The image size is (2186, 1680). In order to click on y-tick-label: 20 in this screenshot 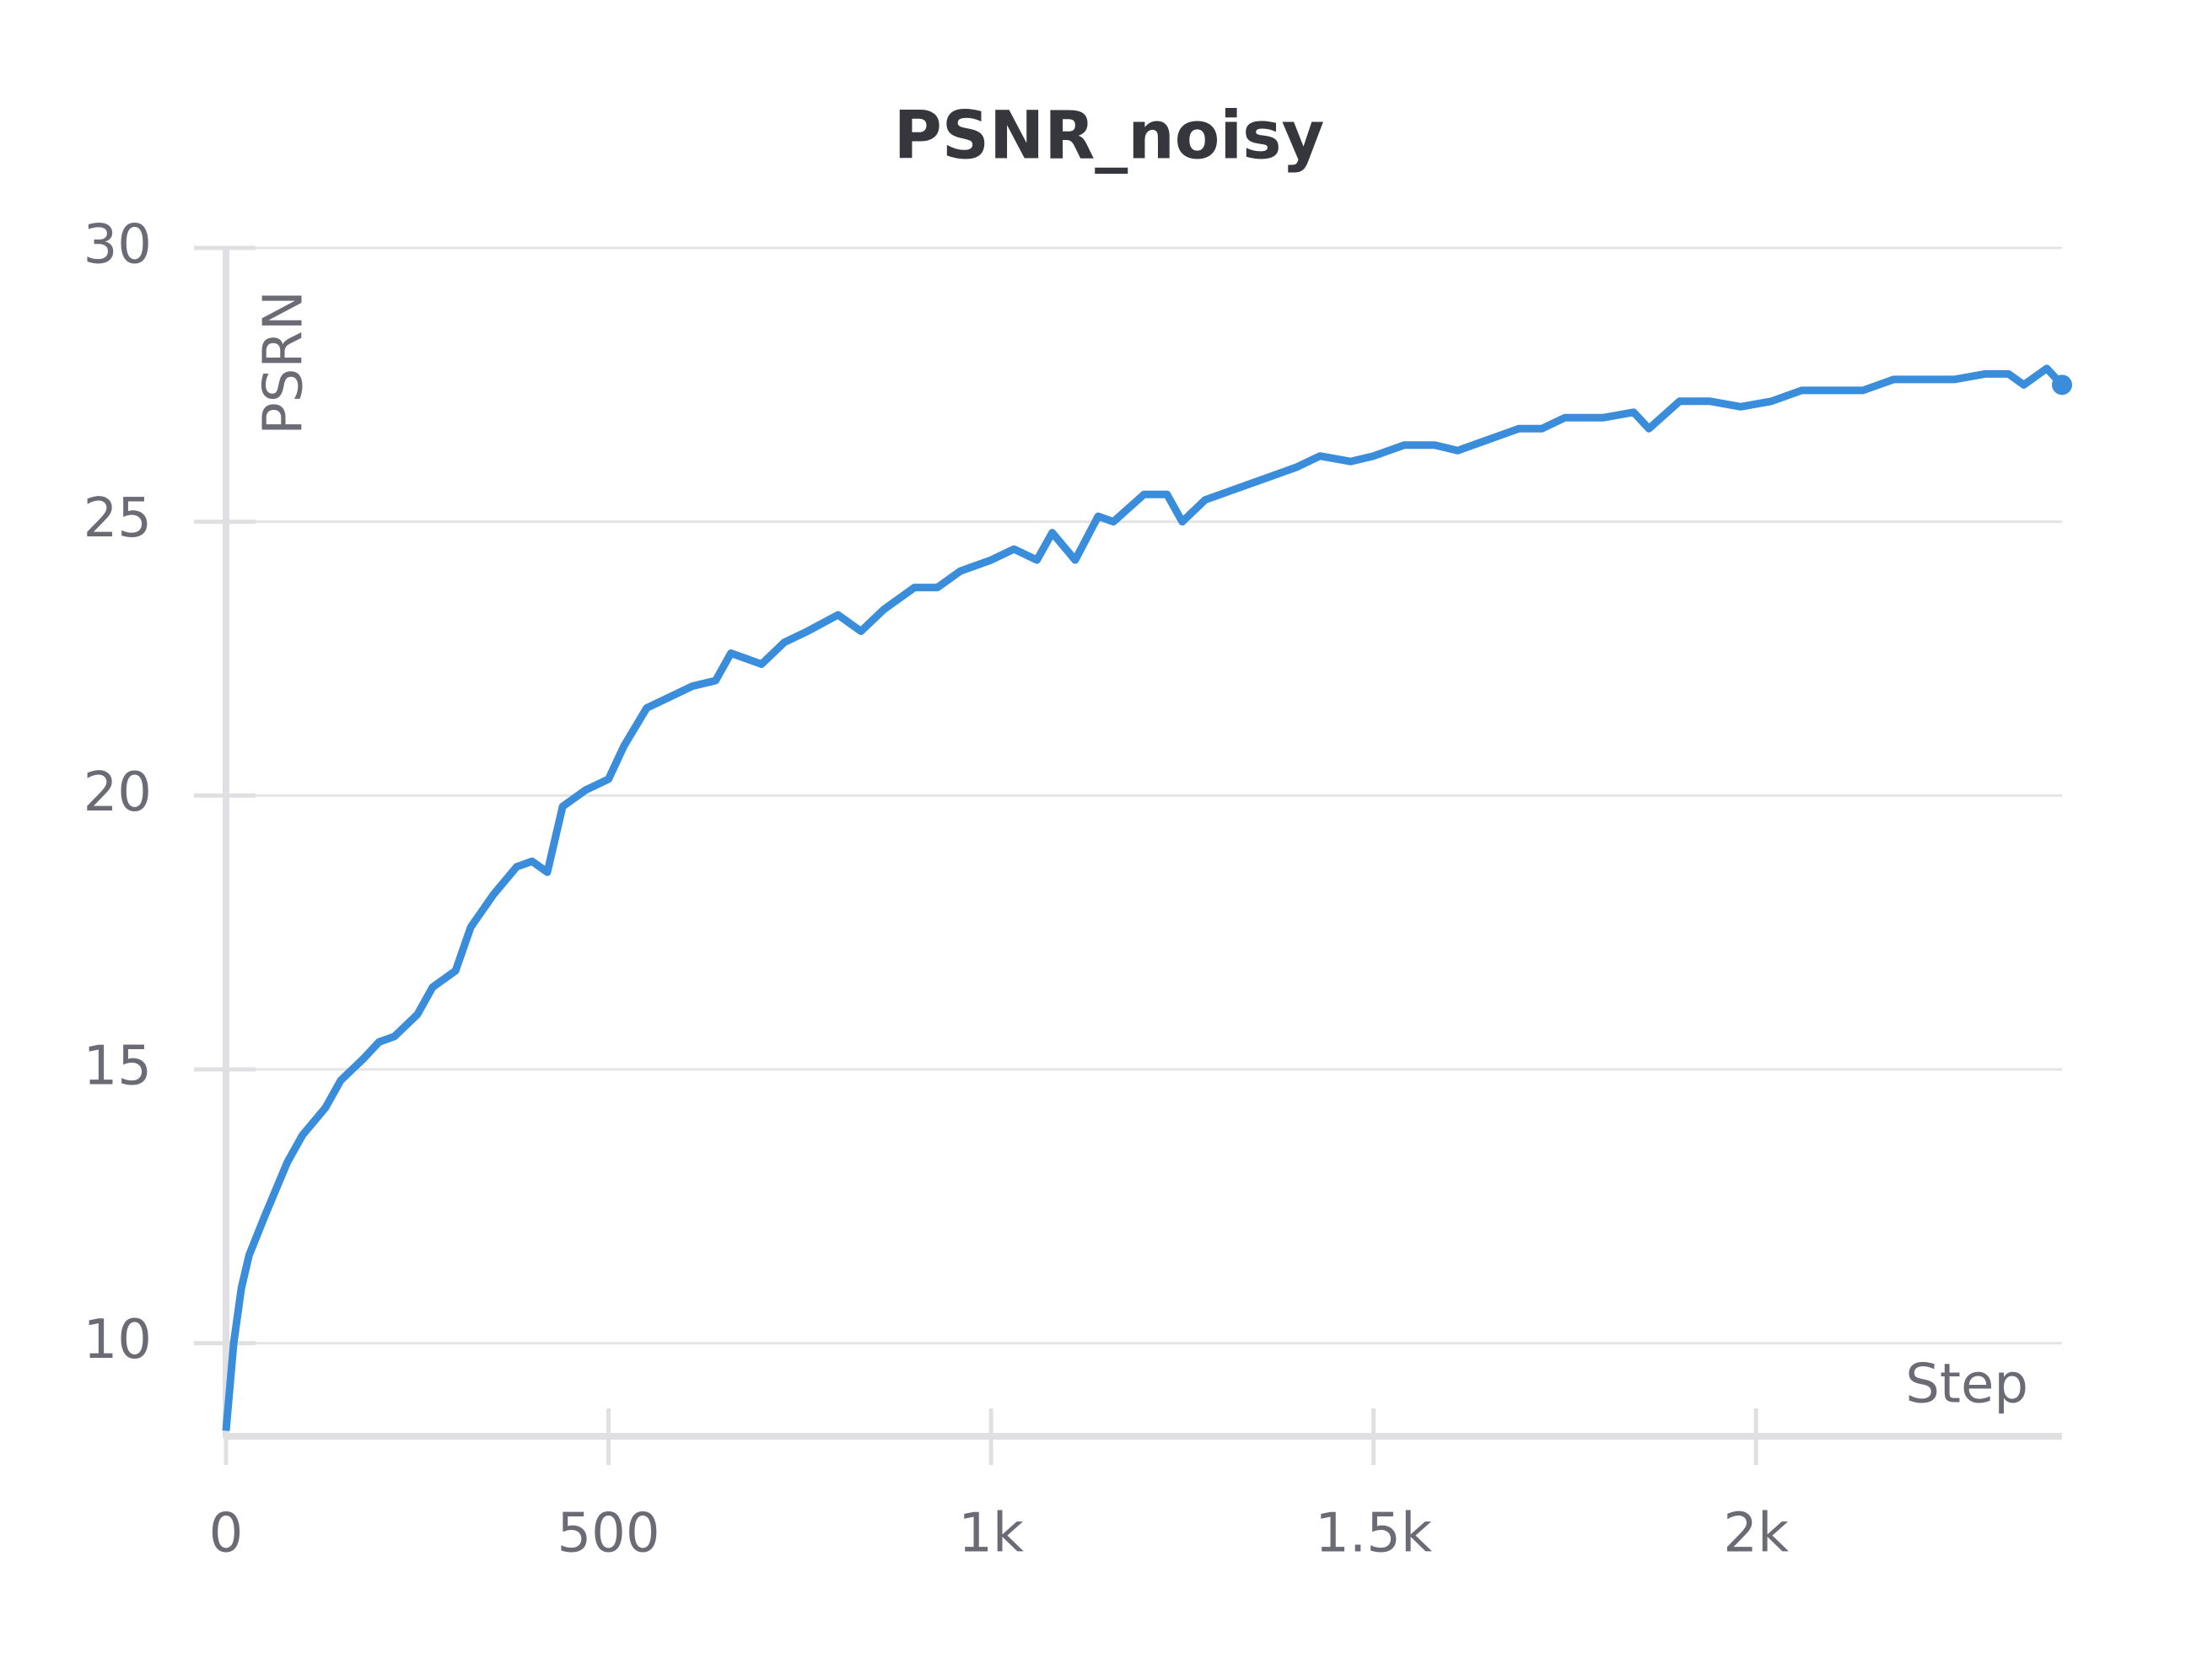, I will do `click(117, 793)`.